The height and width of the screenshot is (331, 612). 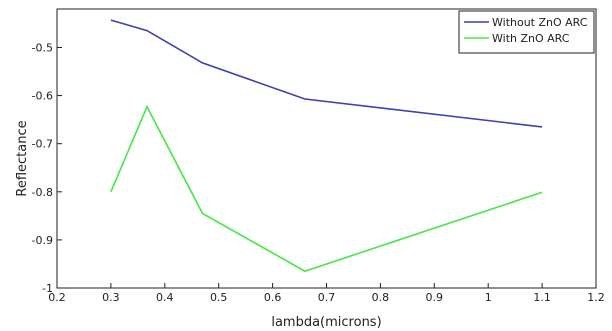 I want to click on y-tick-label: -0.9, so click(x=42, y=240).